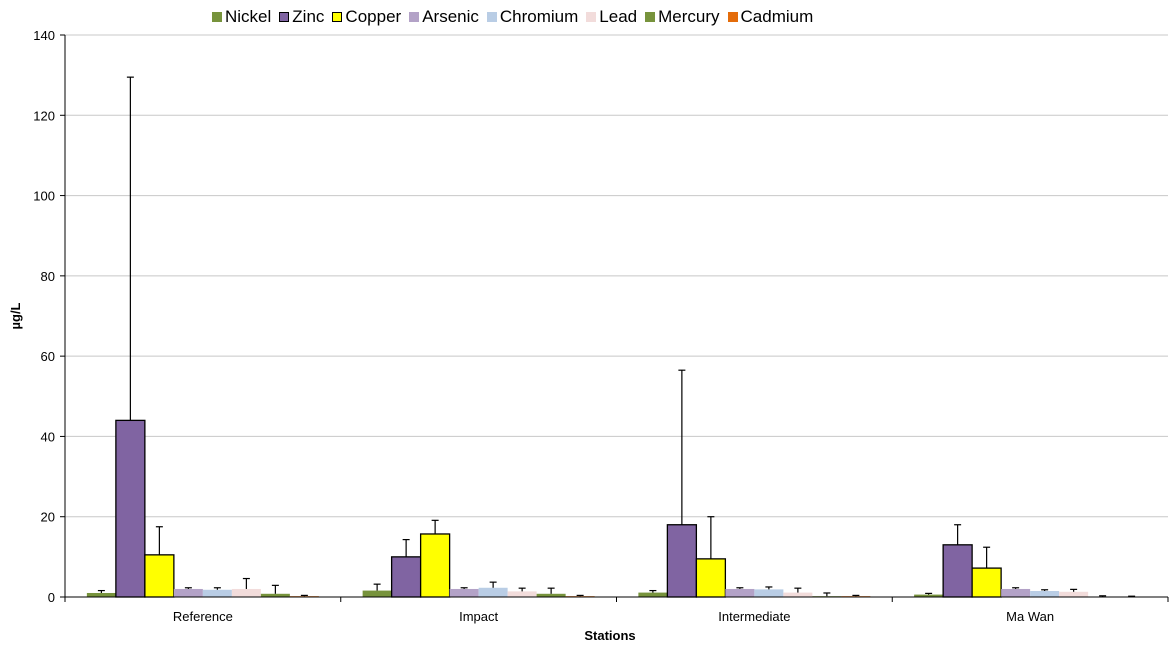 The height and width of the screenshot is (645, 1170). I want to click on x-tick-label: Ma Wan, so click(1030, 616).